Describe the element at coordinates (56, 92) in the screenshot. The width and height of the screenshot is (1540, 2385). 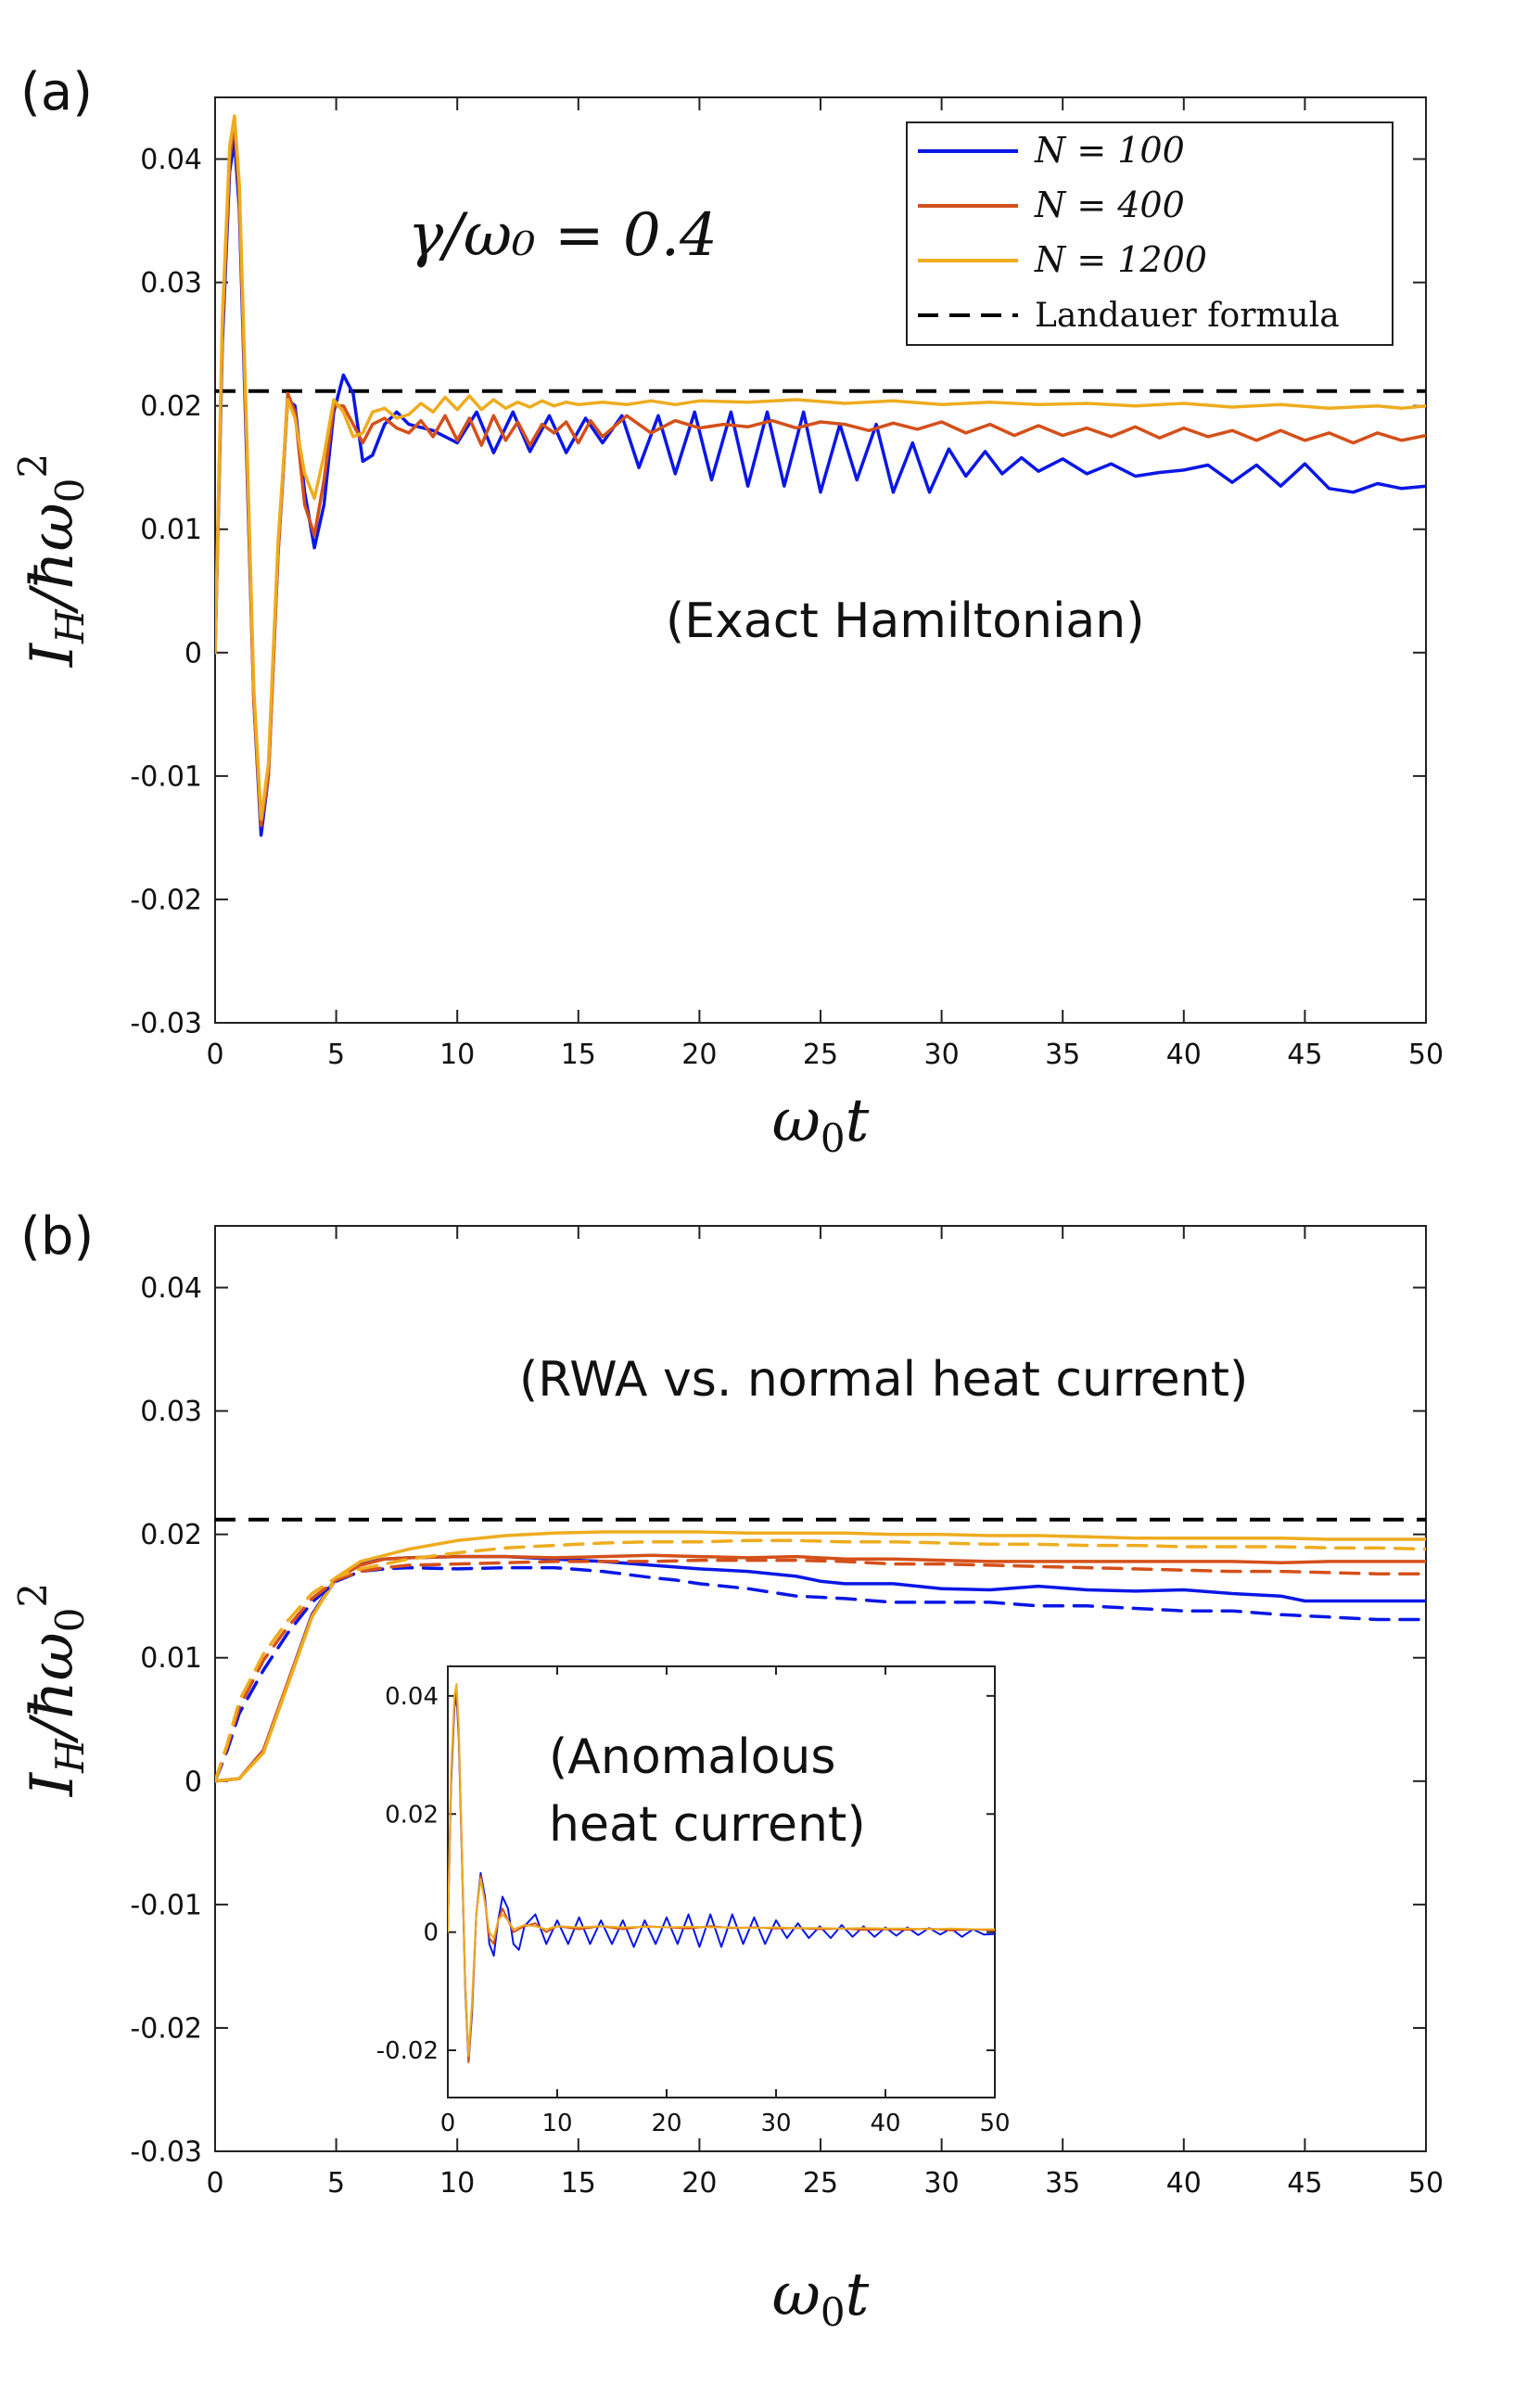
I see `panel-label-a: (a)` at that location.